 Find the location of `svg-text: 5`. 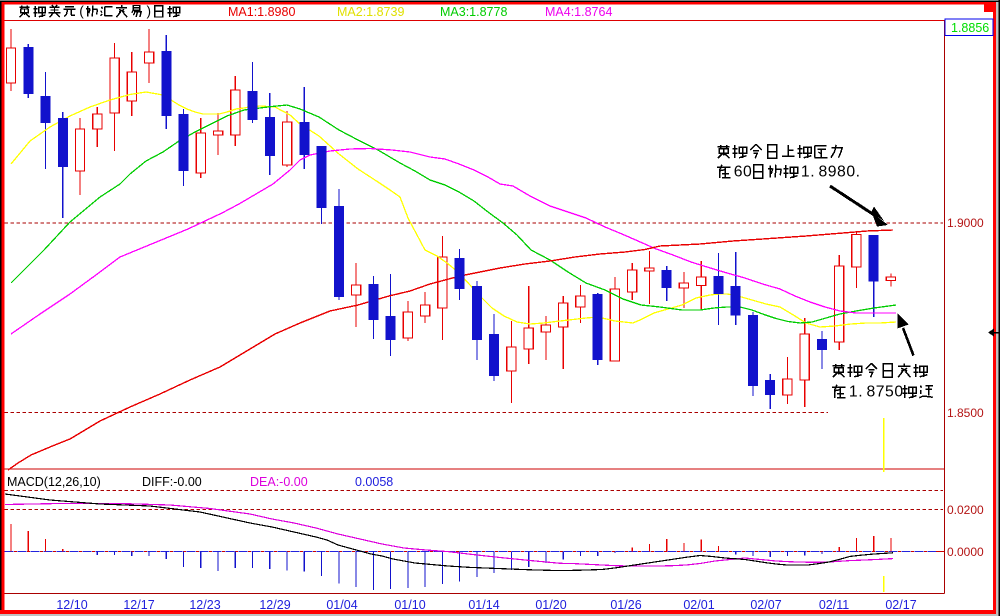

svg-text: 5 is located at coordinates (889, 391).